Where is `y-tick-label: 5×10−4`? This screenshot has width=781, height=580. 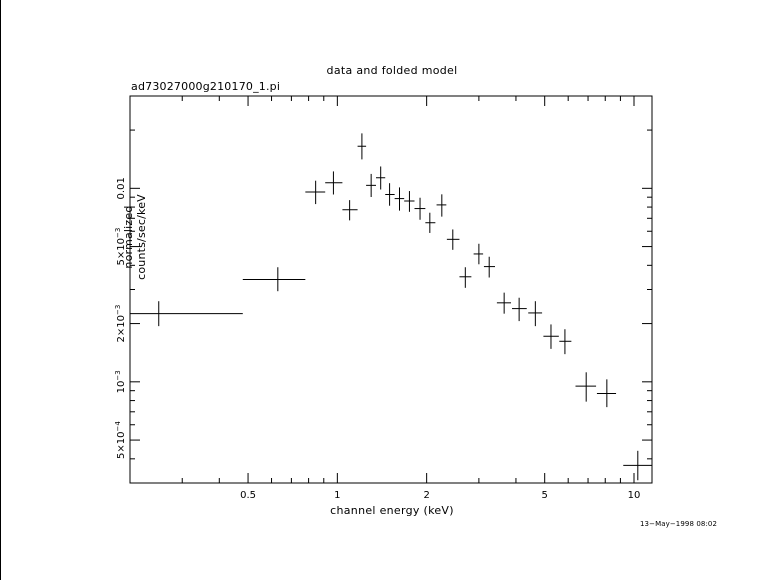
y-tick-label: 5×10−4 is located at coordinates (120, 440).